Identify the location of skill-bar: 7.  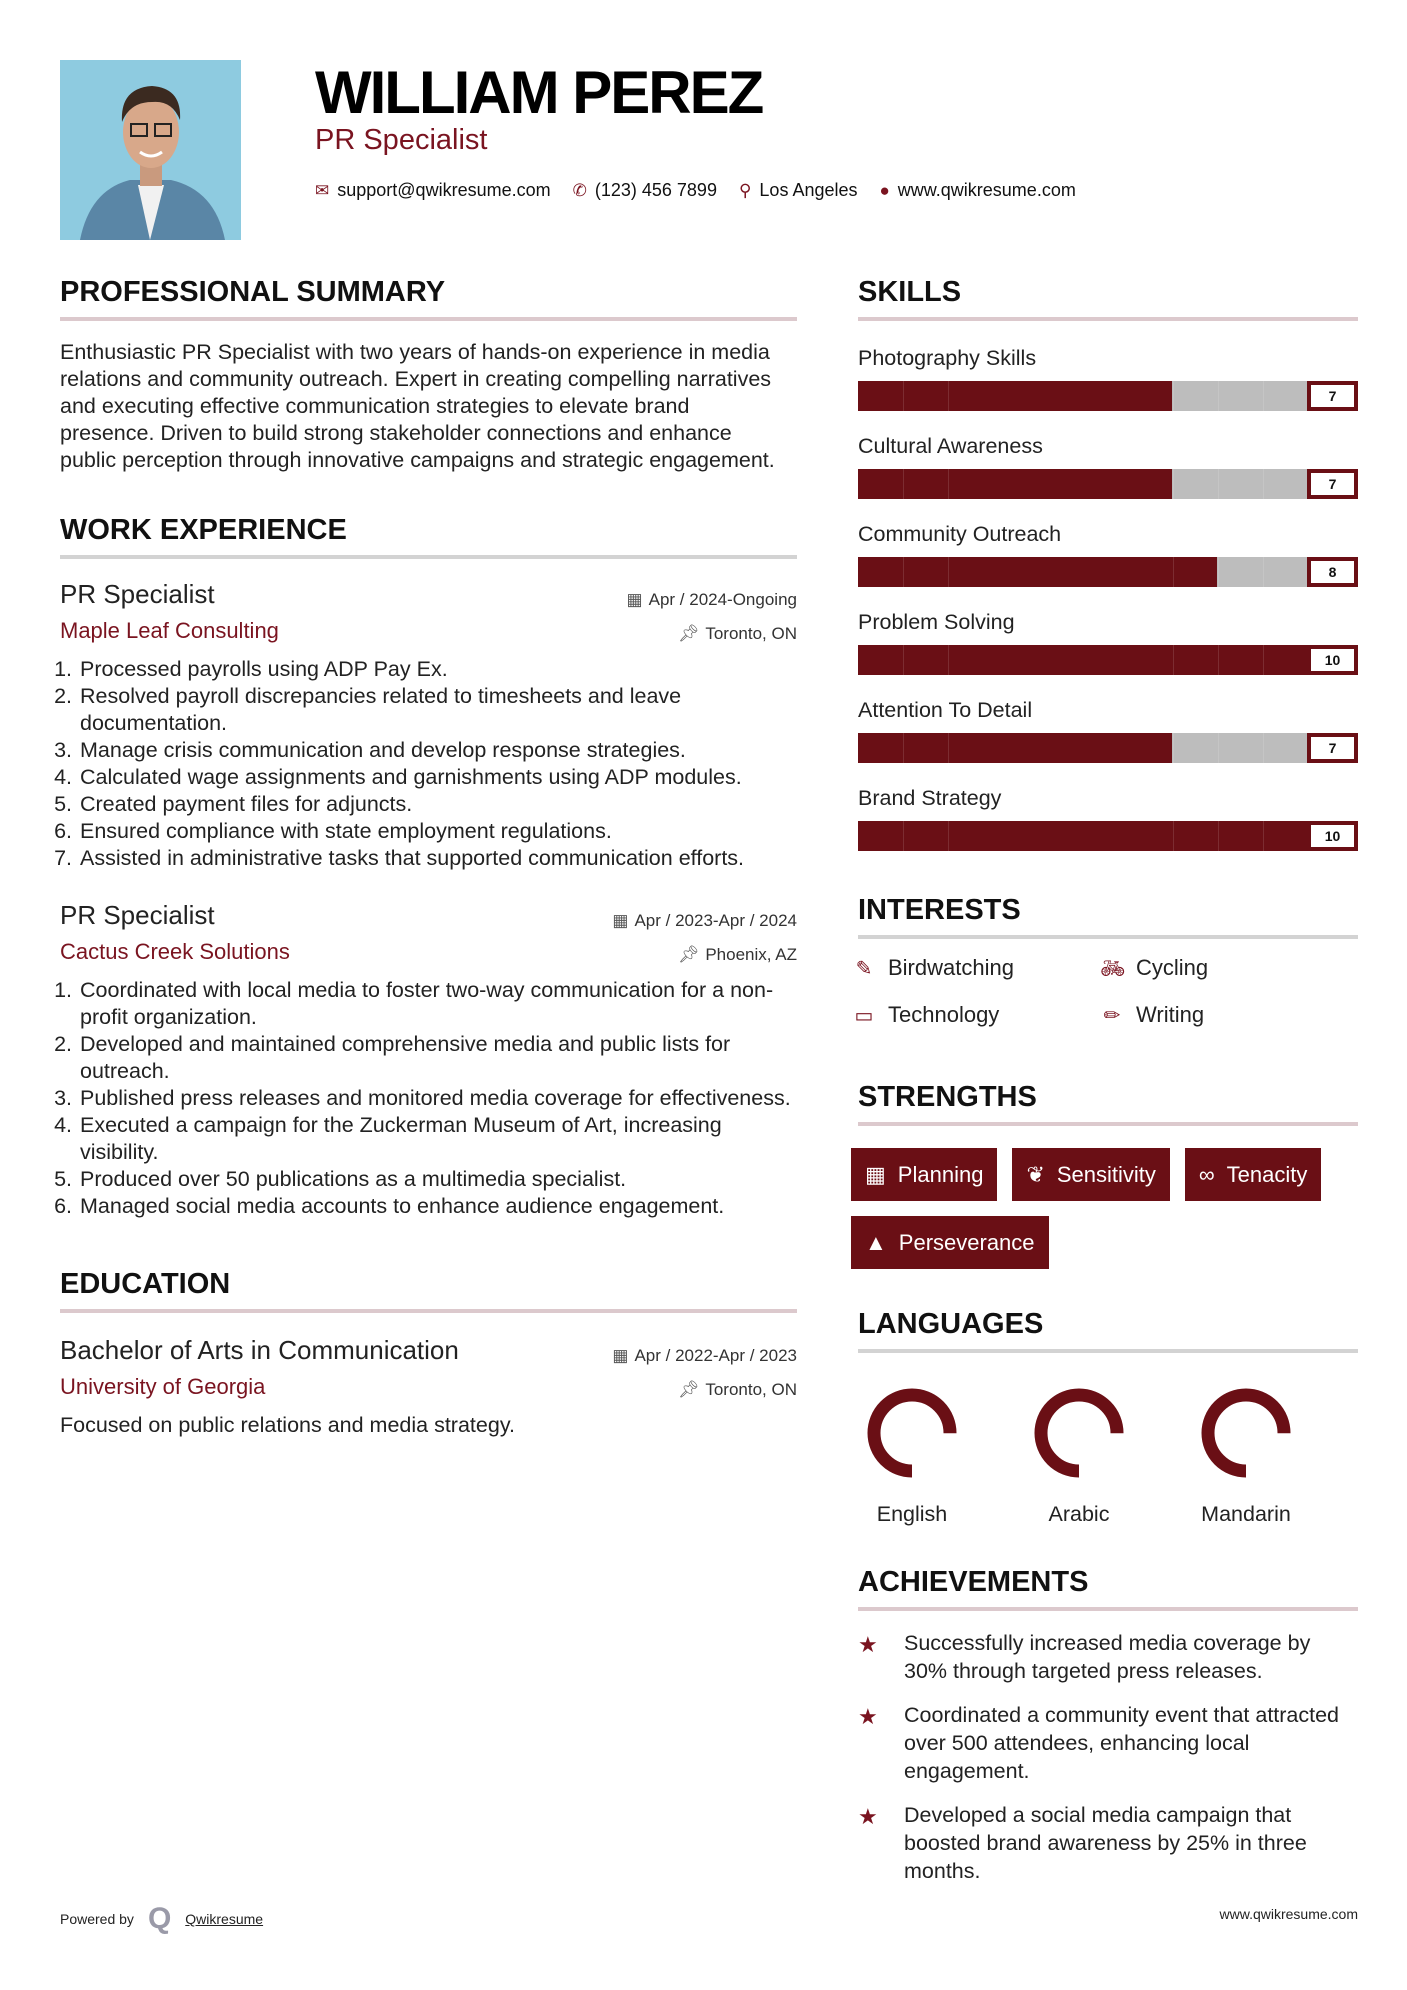
(1108, 484).